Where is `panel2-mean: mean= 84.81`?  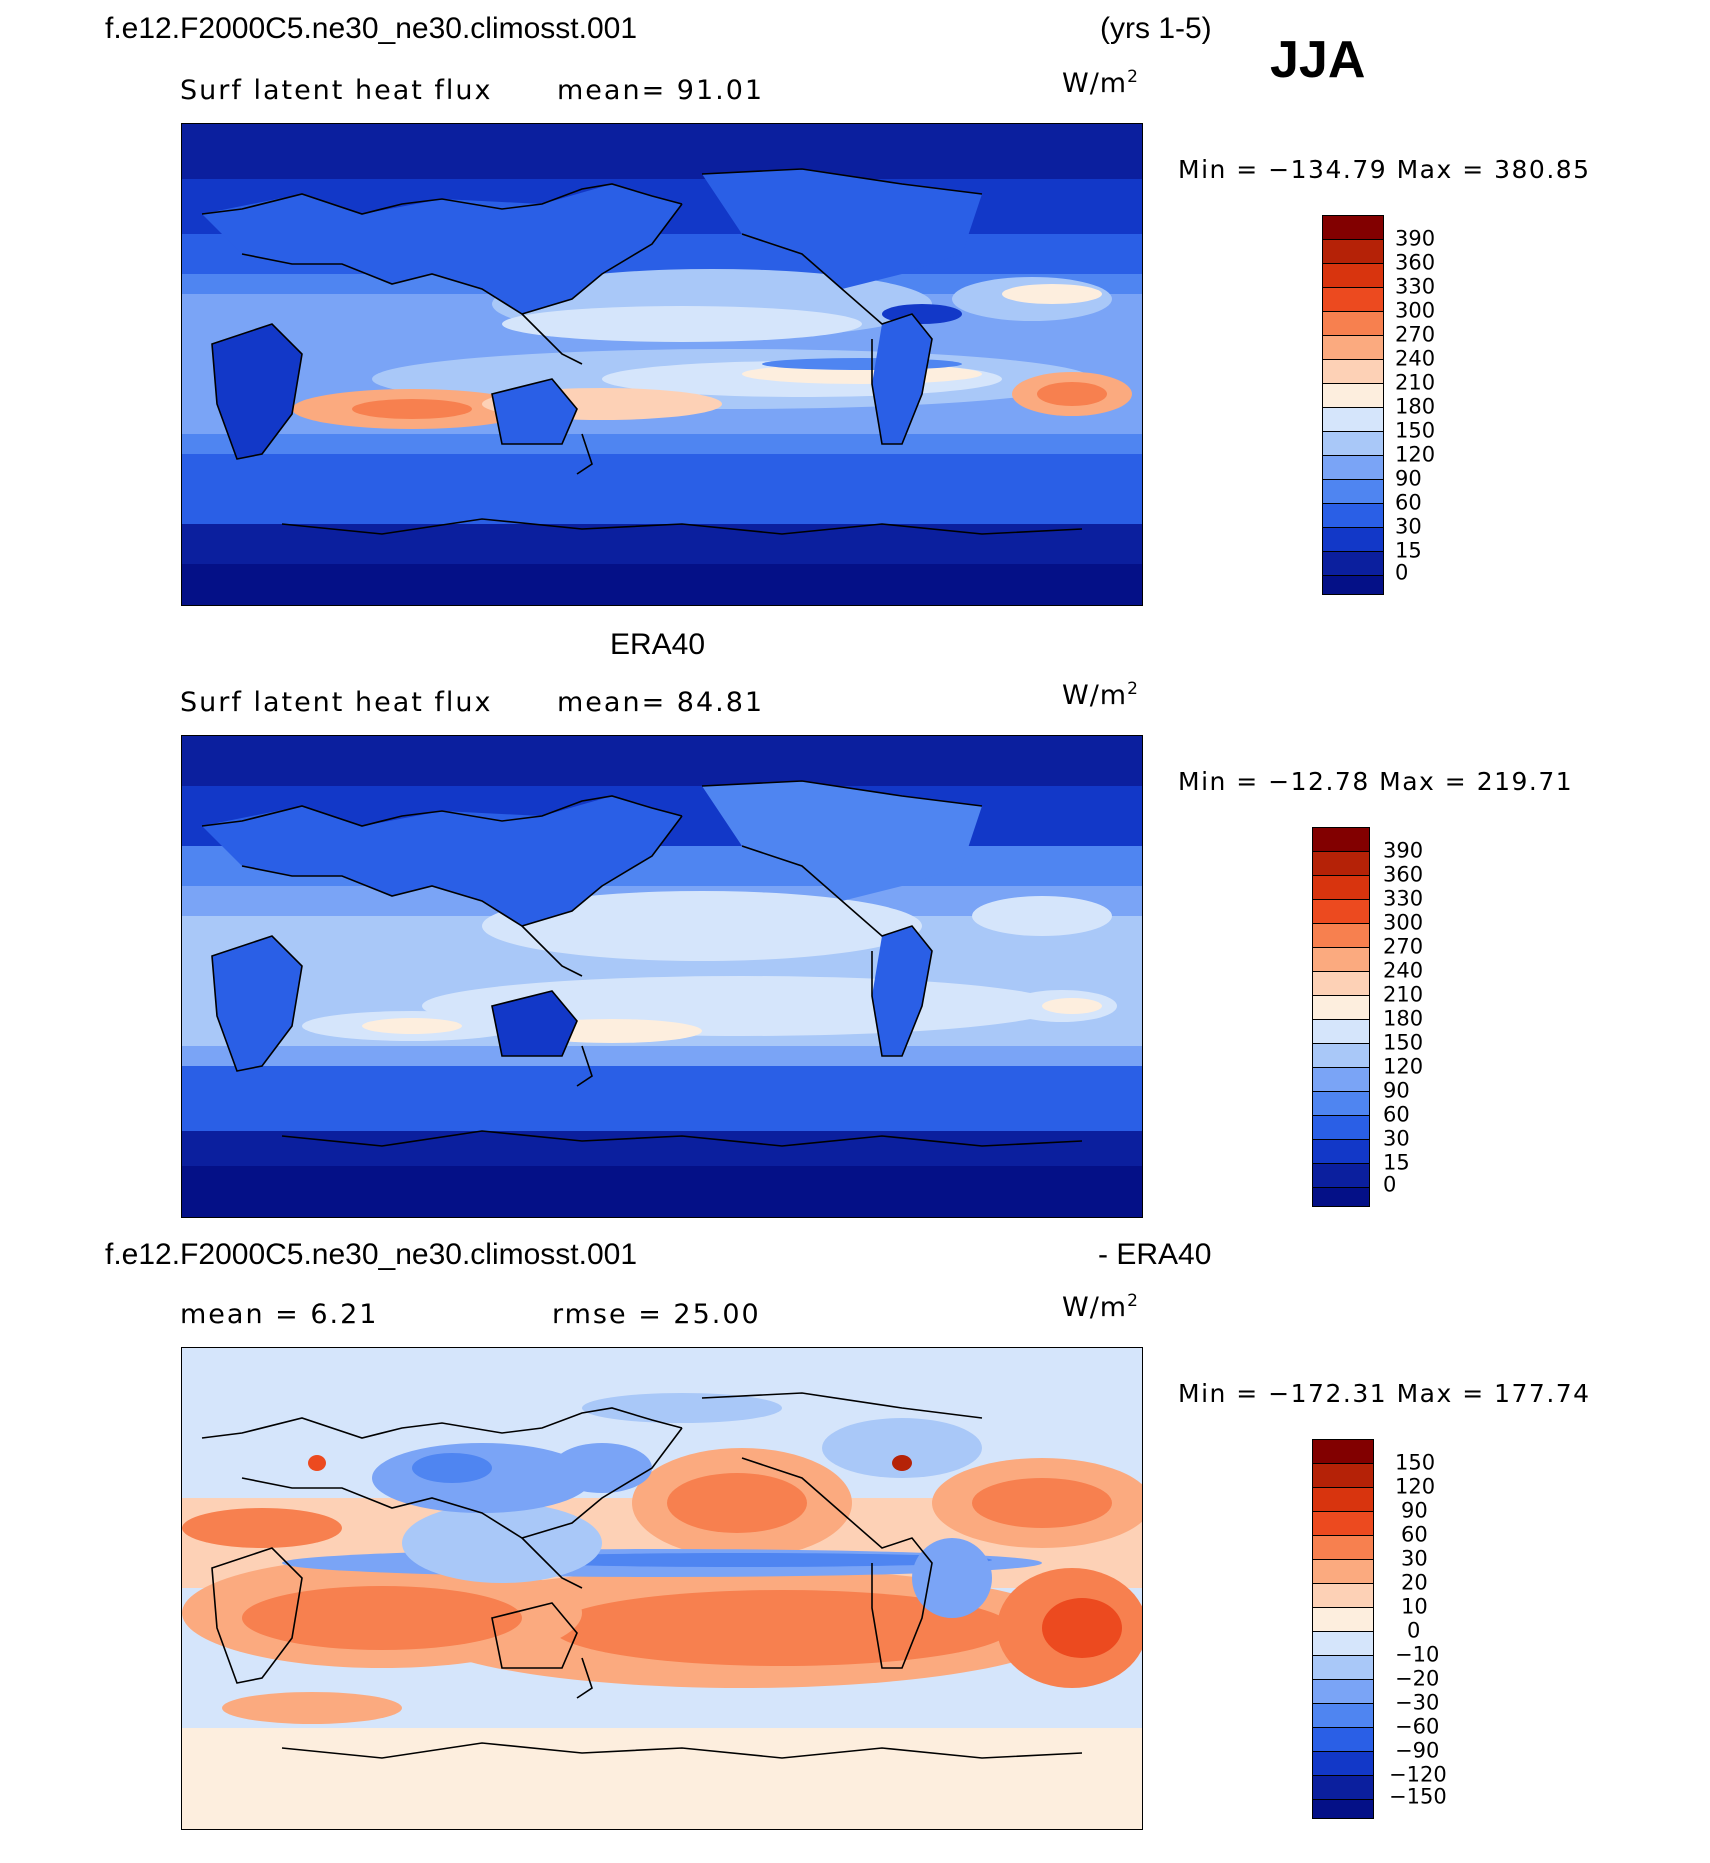
panel2-mean: mean= 84.81 is located at coordinates (661, 702).